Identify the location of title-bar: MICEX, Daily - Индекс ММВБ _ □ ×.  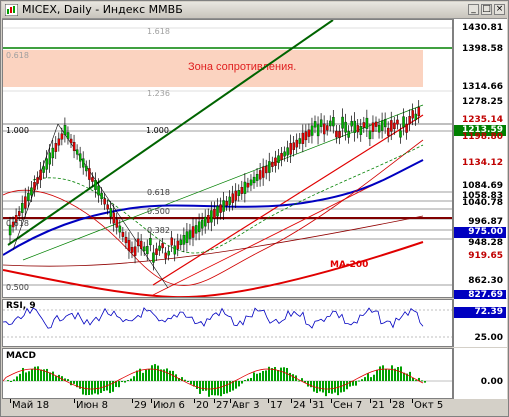
(254, 10).